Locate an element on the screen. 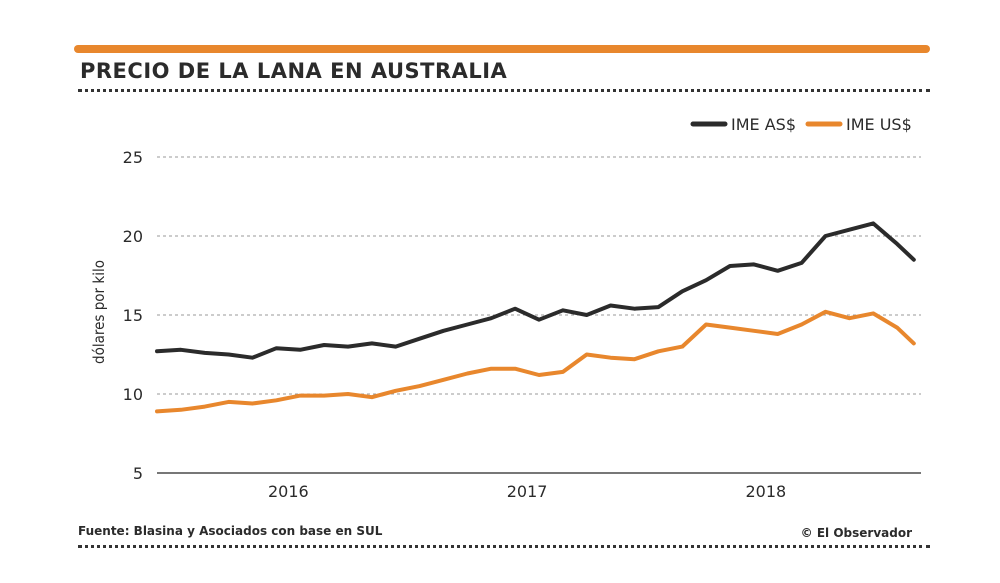 The width and height of the screenshot is (1000, 583). x-tick-label: 2018 is located at coordinates (765, 491).